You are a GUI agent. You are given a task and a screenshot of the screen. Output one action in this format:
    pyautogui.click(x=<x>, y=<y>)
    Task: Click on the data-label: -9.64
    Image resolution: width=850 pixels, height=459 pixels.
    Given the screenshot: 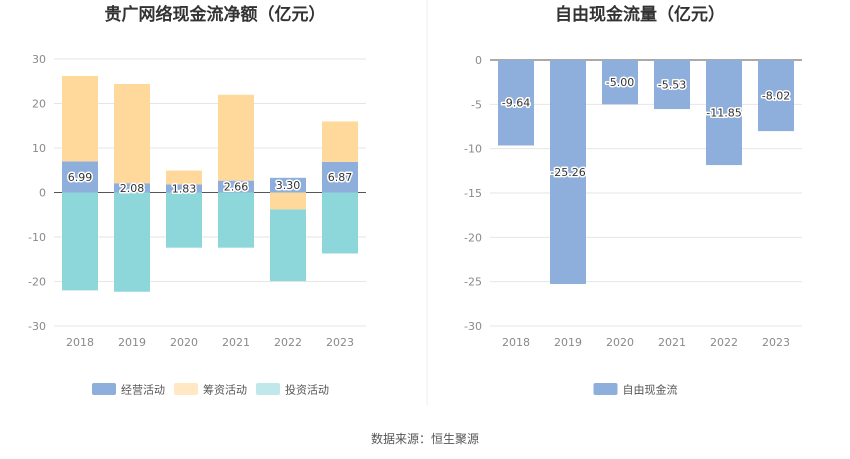 What is the action you would take?
    pyautogui.click(x=516, y=103)
    